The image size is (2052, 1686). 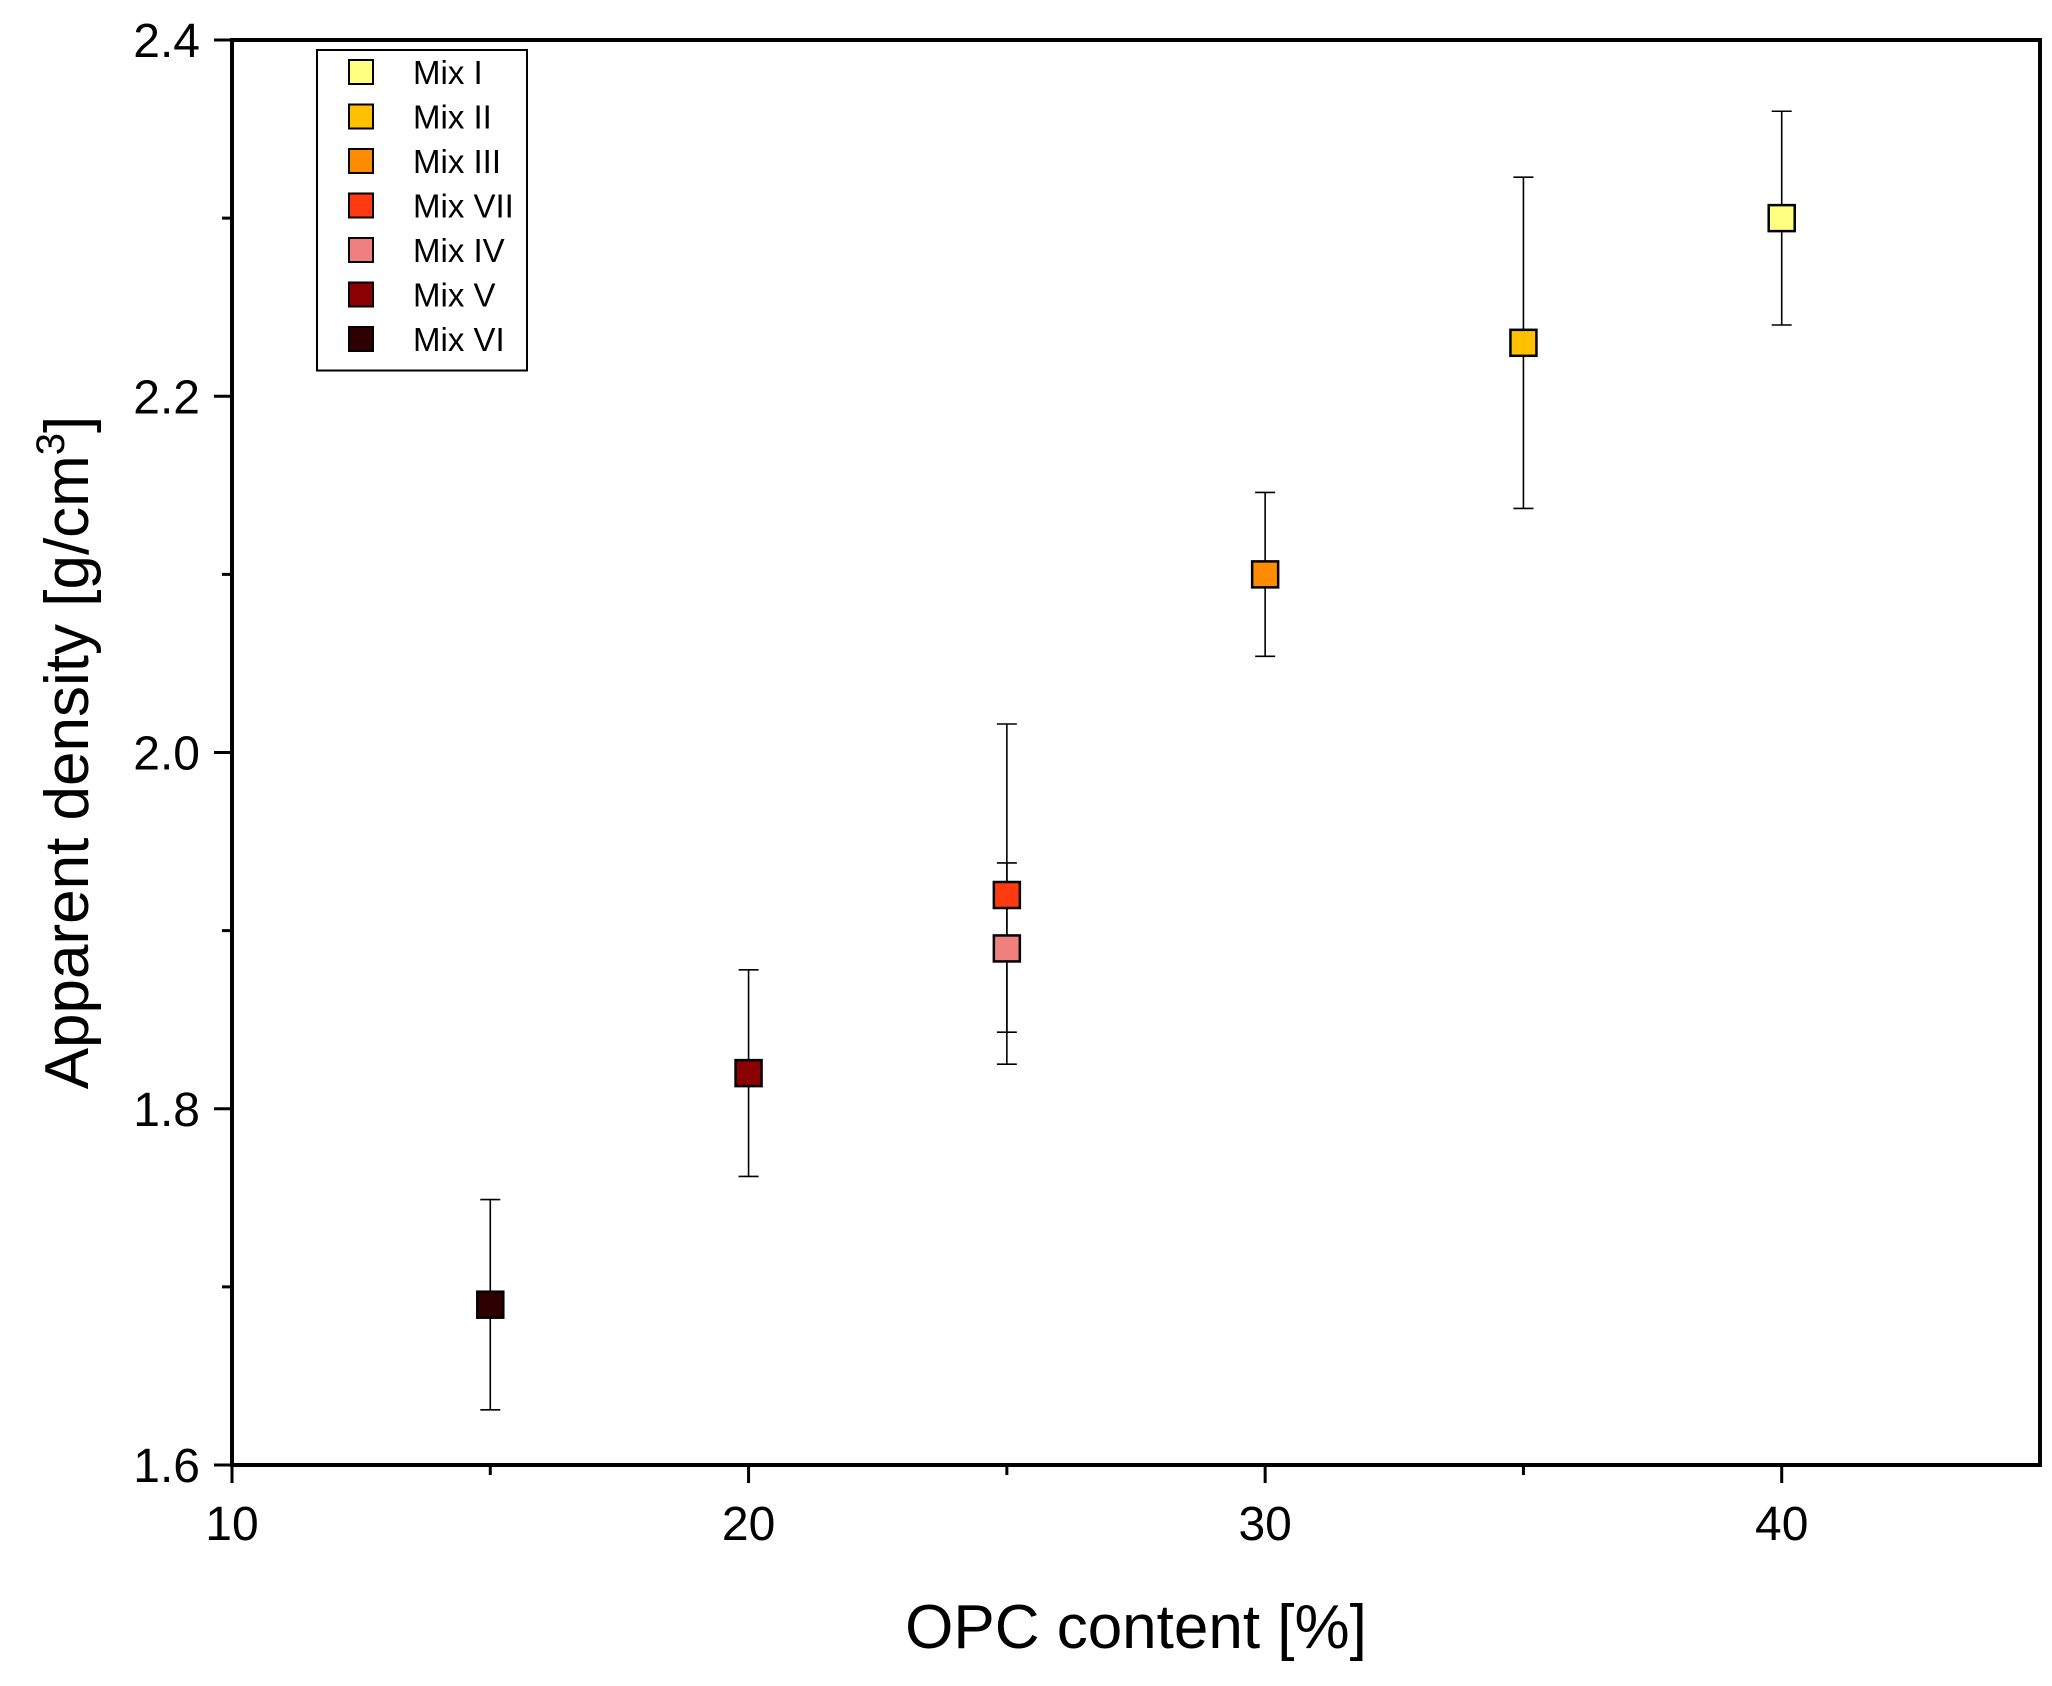 What do you see at coordinates (457, 161) in the screenshot?
I see `legend-label-mix-iii: Mix III` at bounding box center [457, 161].